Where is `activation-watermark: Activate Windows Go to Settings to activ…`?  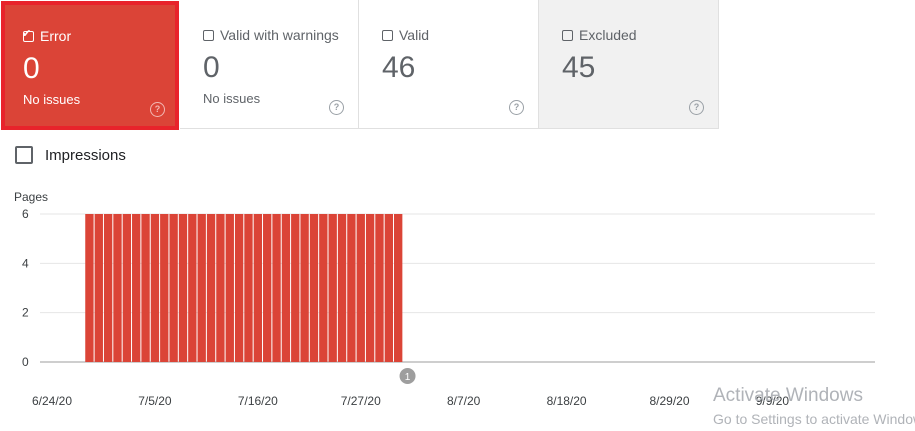 activation-watermark: Activate Windows Go to Settings to activ… is located at coordinates (814, 406).